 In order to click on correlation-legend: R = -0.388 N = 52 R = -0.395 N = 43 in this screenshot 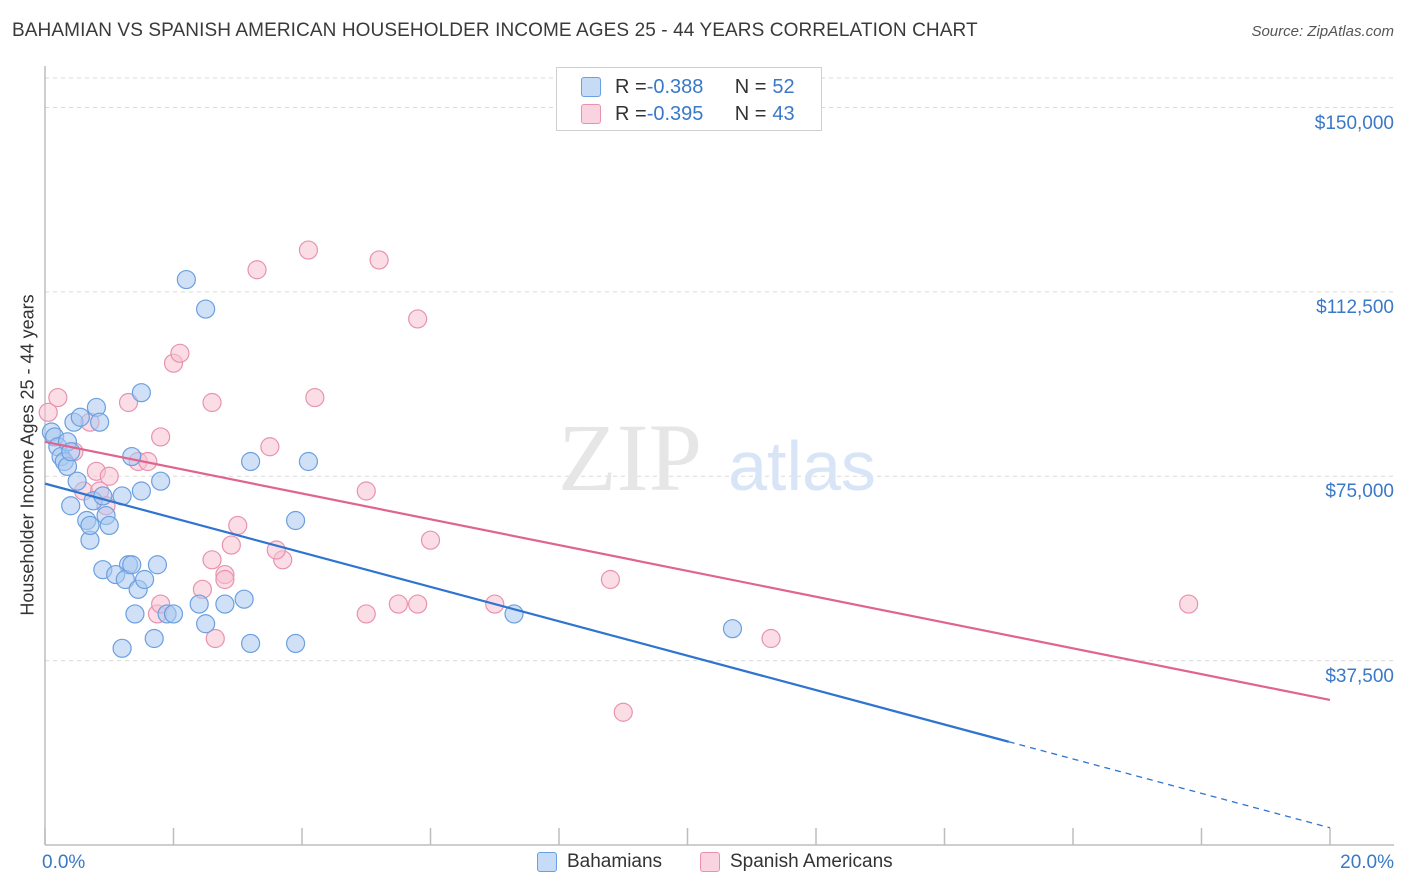, I will do `click(689, 99)`.